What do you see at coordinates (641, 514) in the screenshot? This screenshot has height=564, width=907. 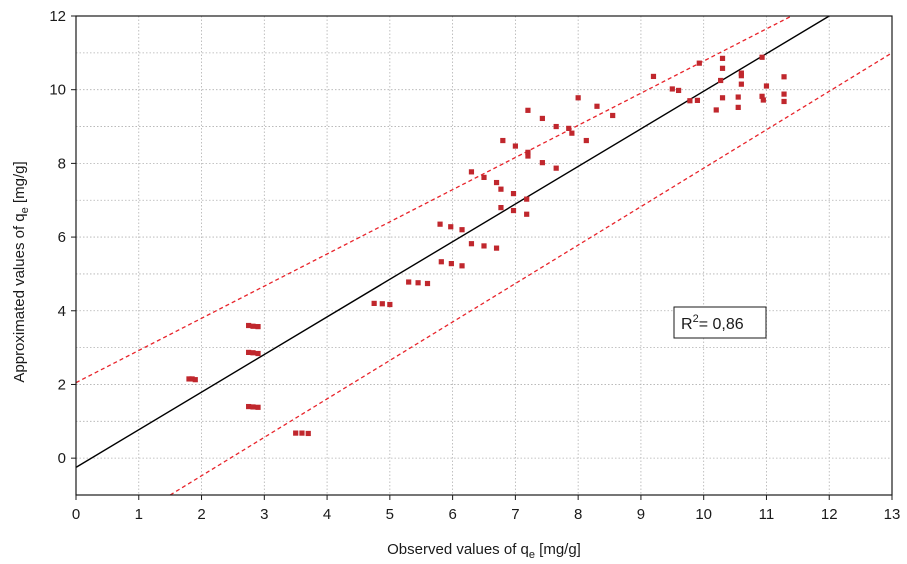 I see `x-tick-label: 9` at bounding box center [641, 514].